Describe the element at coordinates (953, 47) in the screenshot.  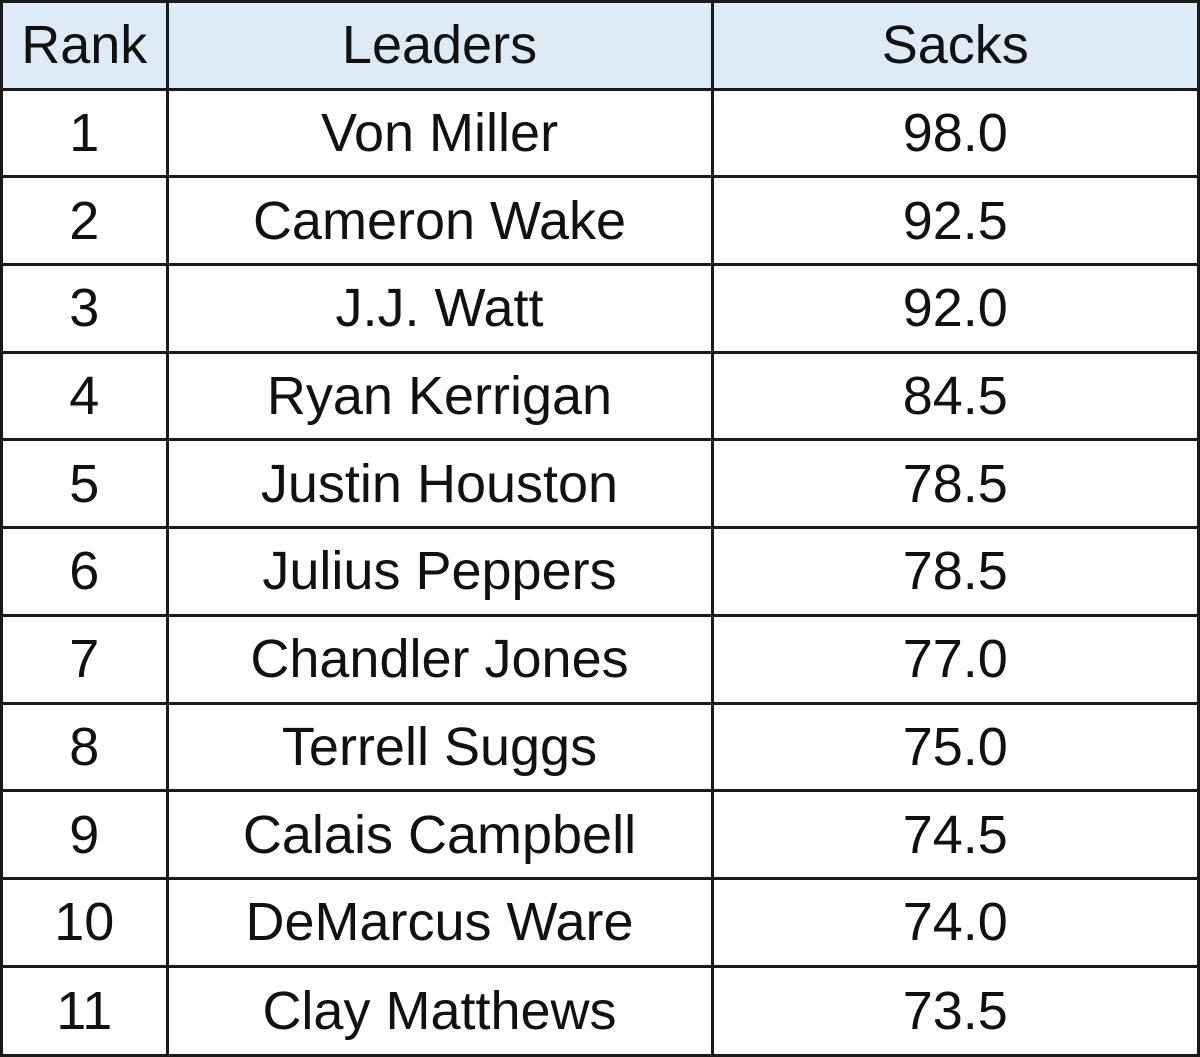
I see `column-header-sacks: Sacks` at that location.